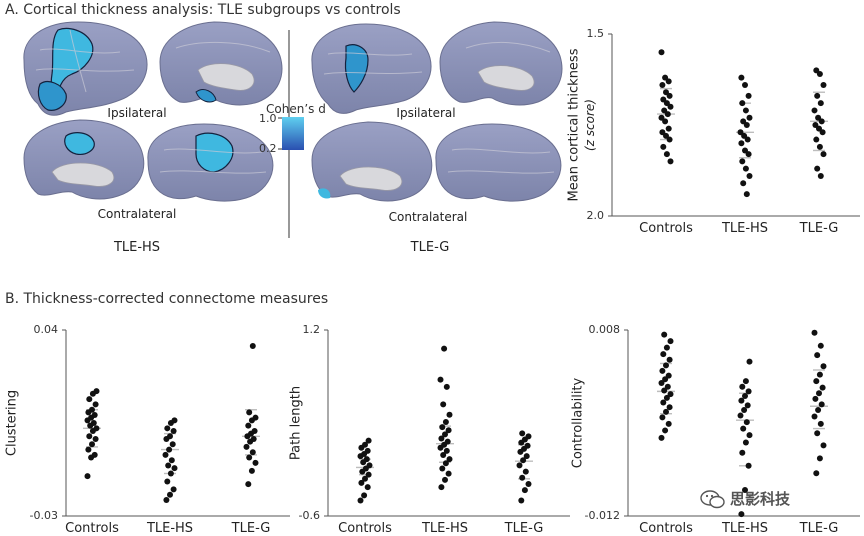 This screenshot has height=536, width=864. Describe the element at coordinates (371, 68) in the screenshot. I see `brain-g-ipsi-lateral` at that location.